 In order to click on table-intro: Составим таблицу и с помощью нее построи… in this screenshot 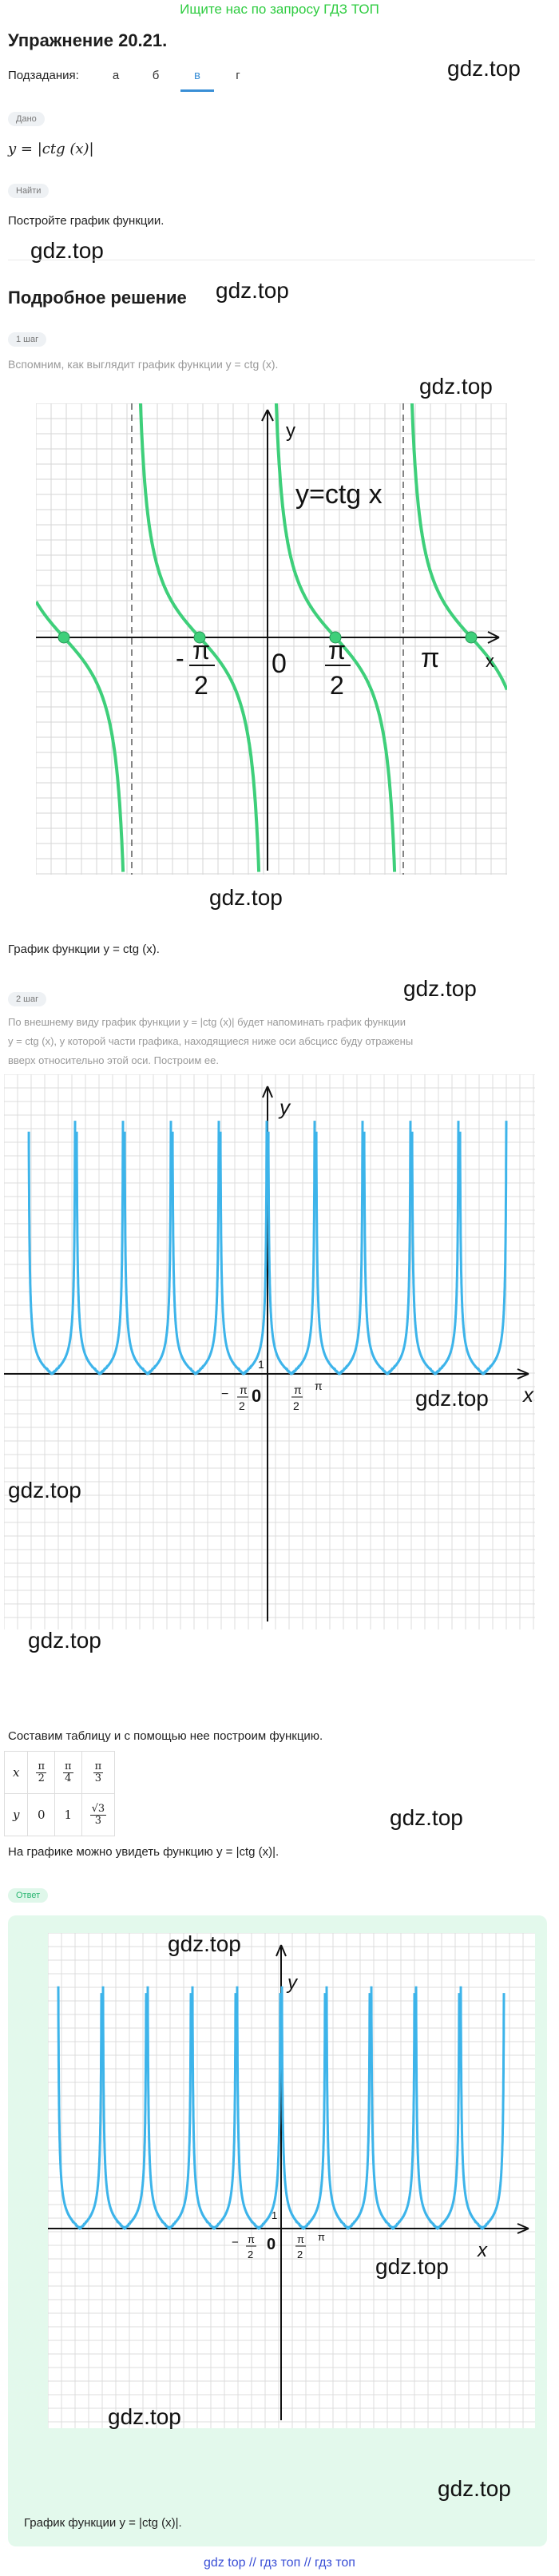, I will do `click(165, 1736)`.